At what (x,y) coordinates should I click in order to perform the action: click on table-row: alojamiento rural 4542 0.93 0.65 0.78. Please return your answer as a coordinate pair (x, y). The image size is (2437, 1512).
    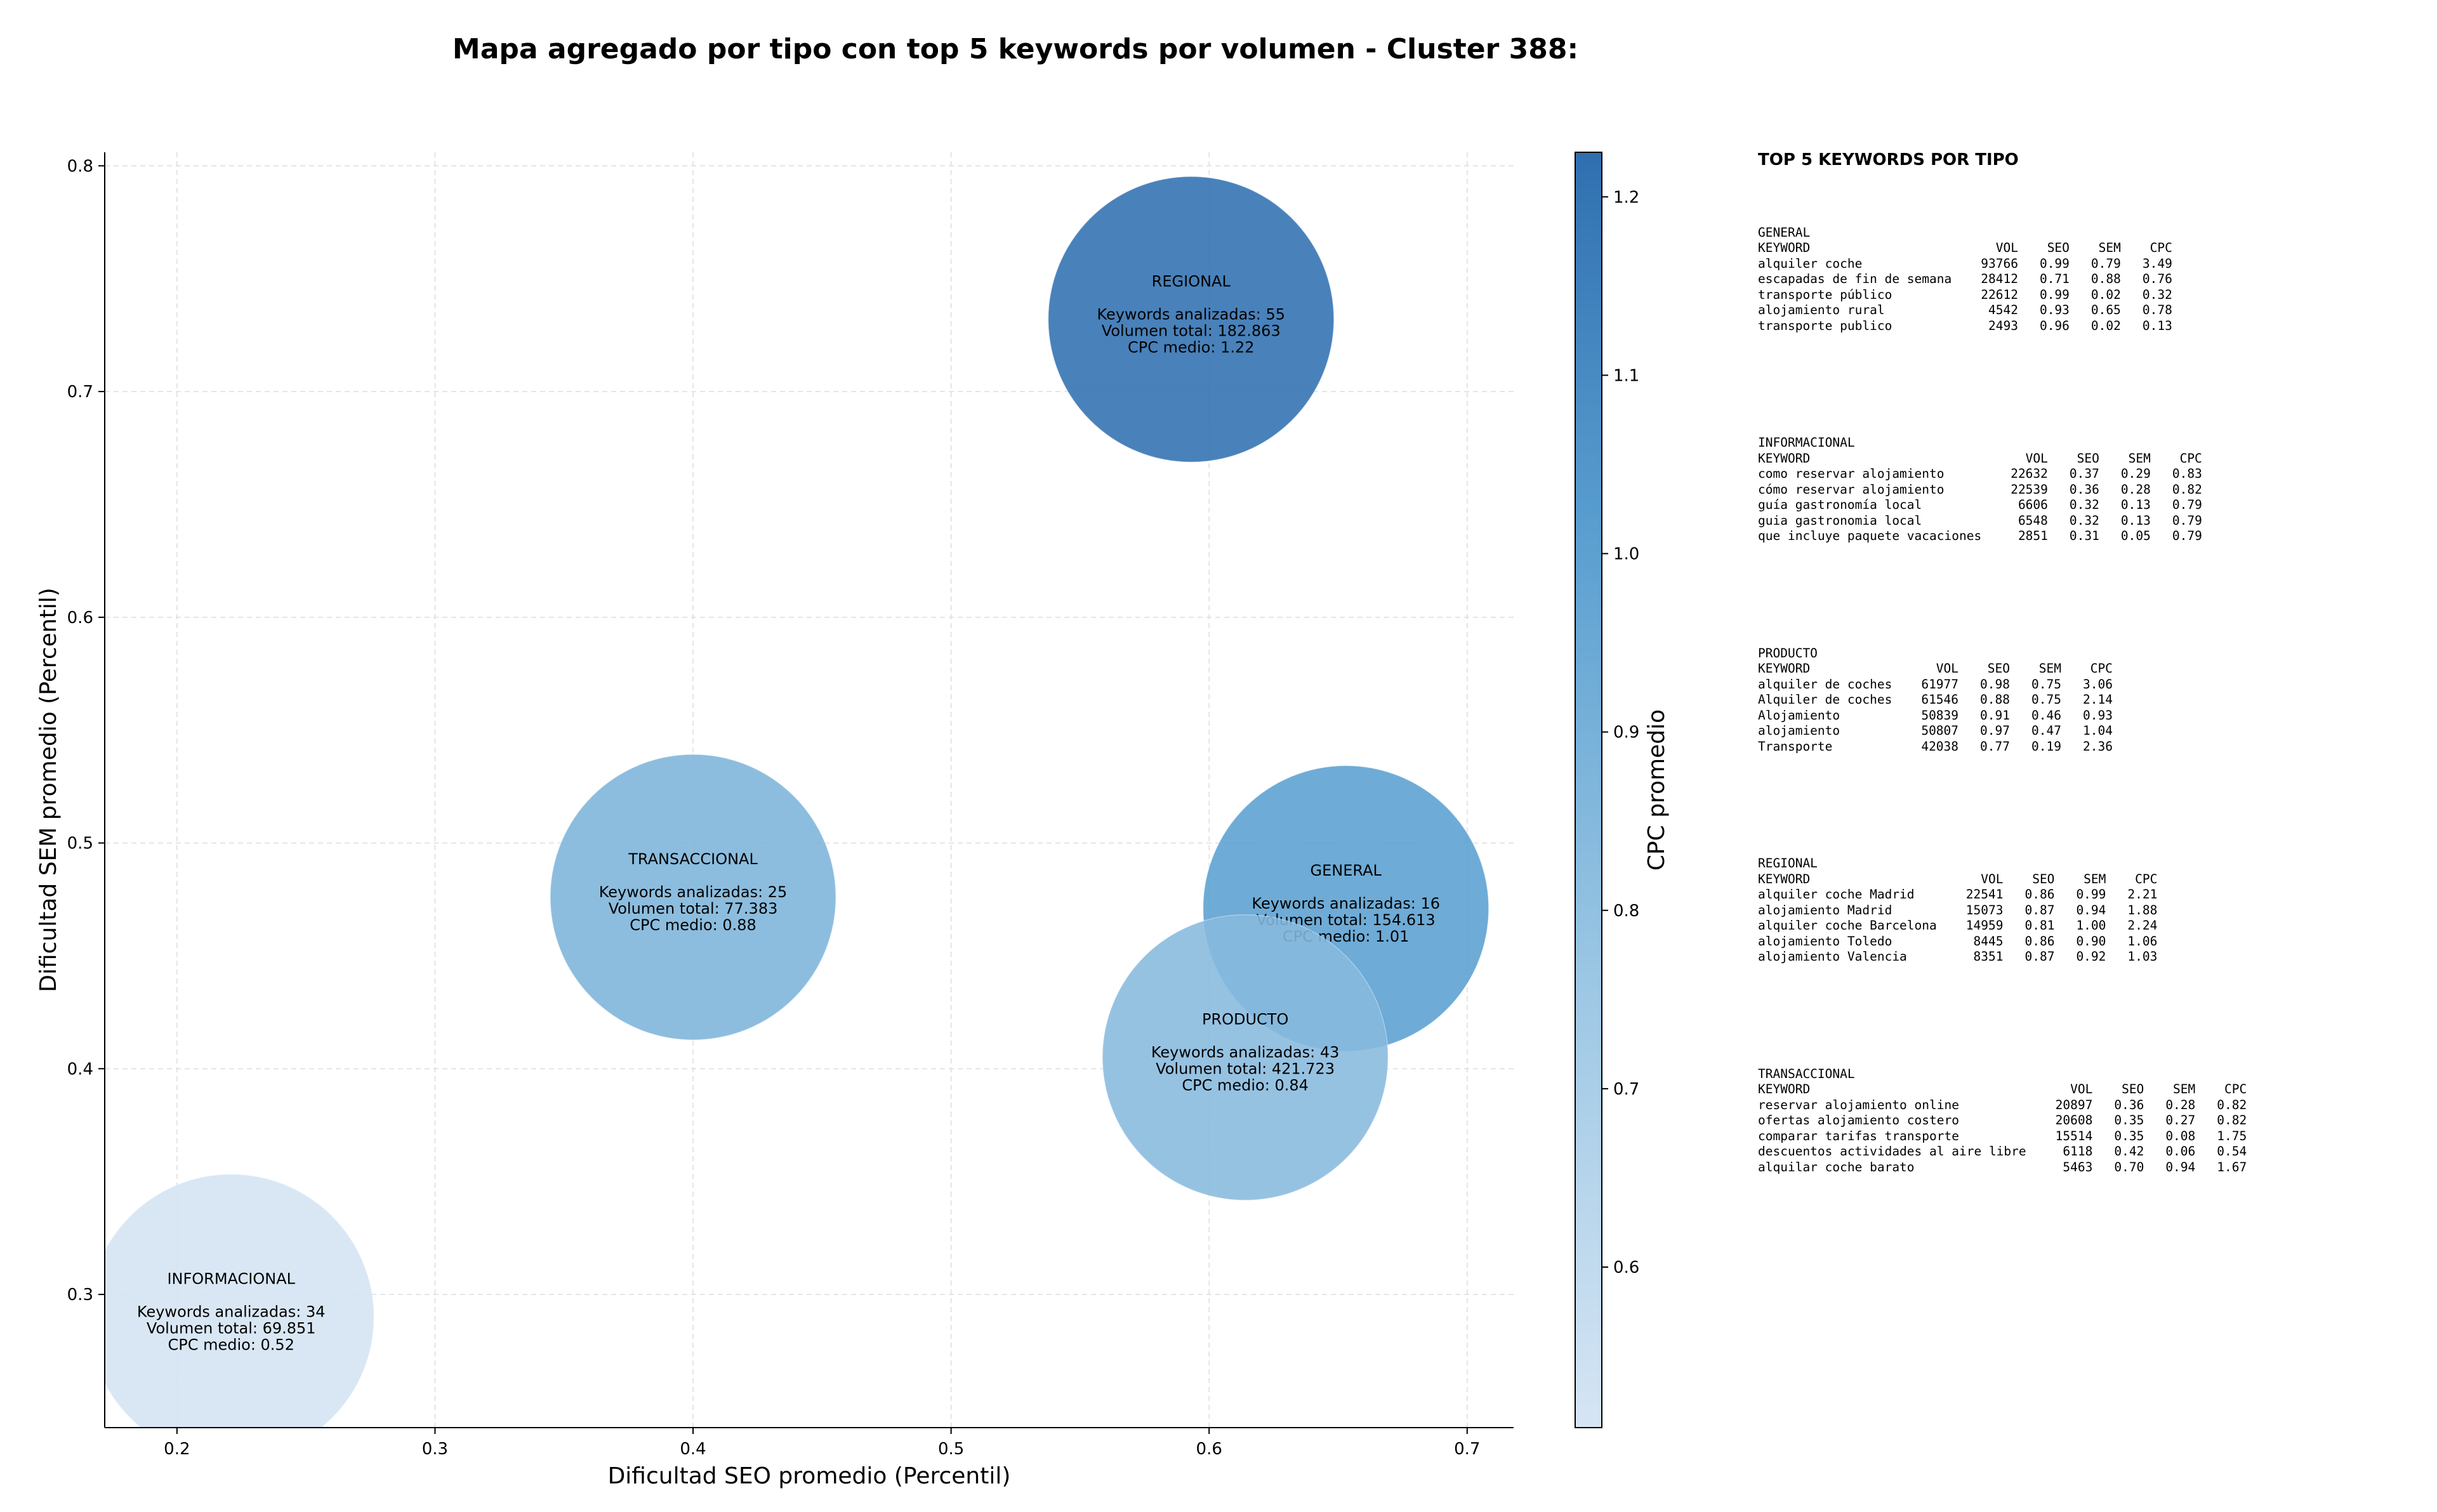
    Looking at the image, I should click on (1965, 311).